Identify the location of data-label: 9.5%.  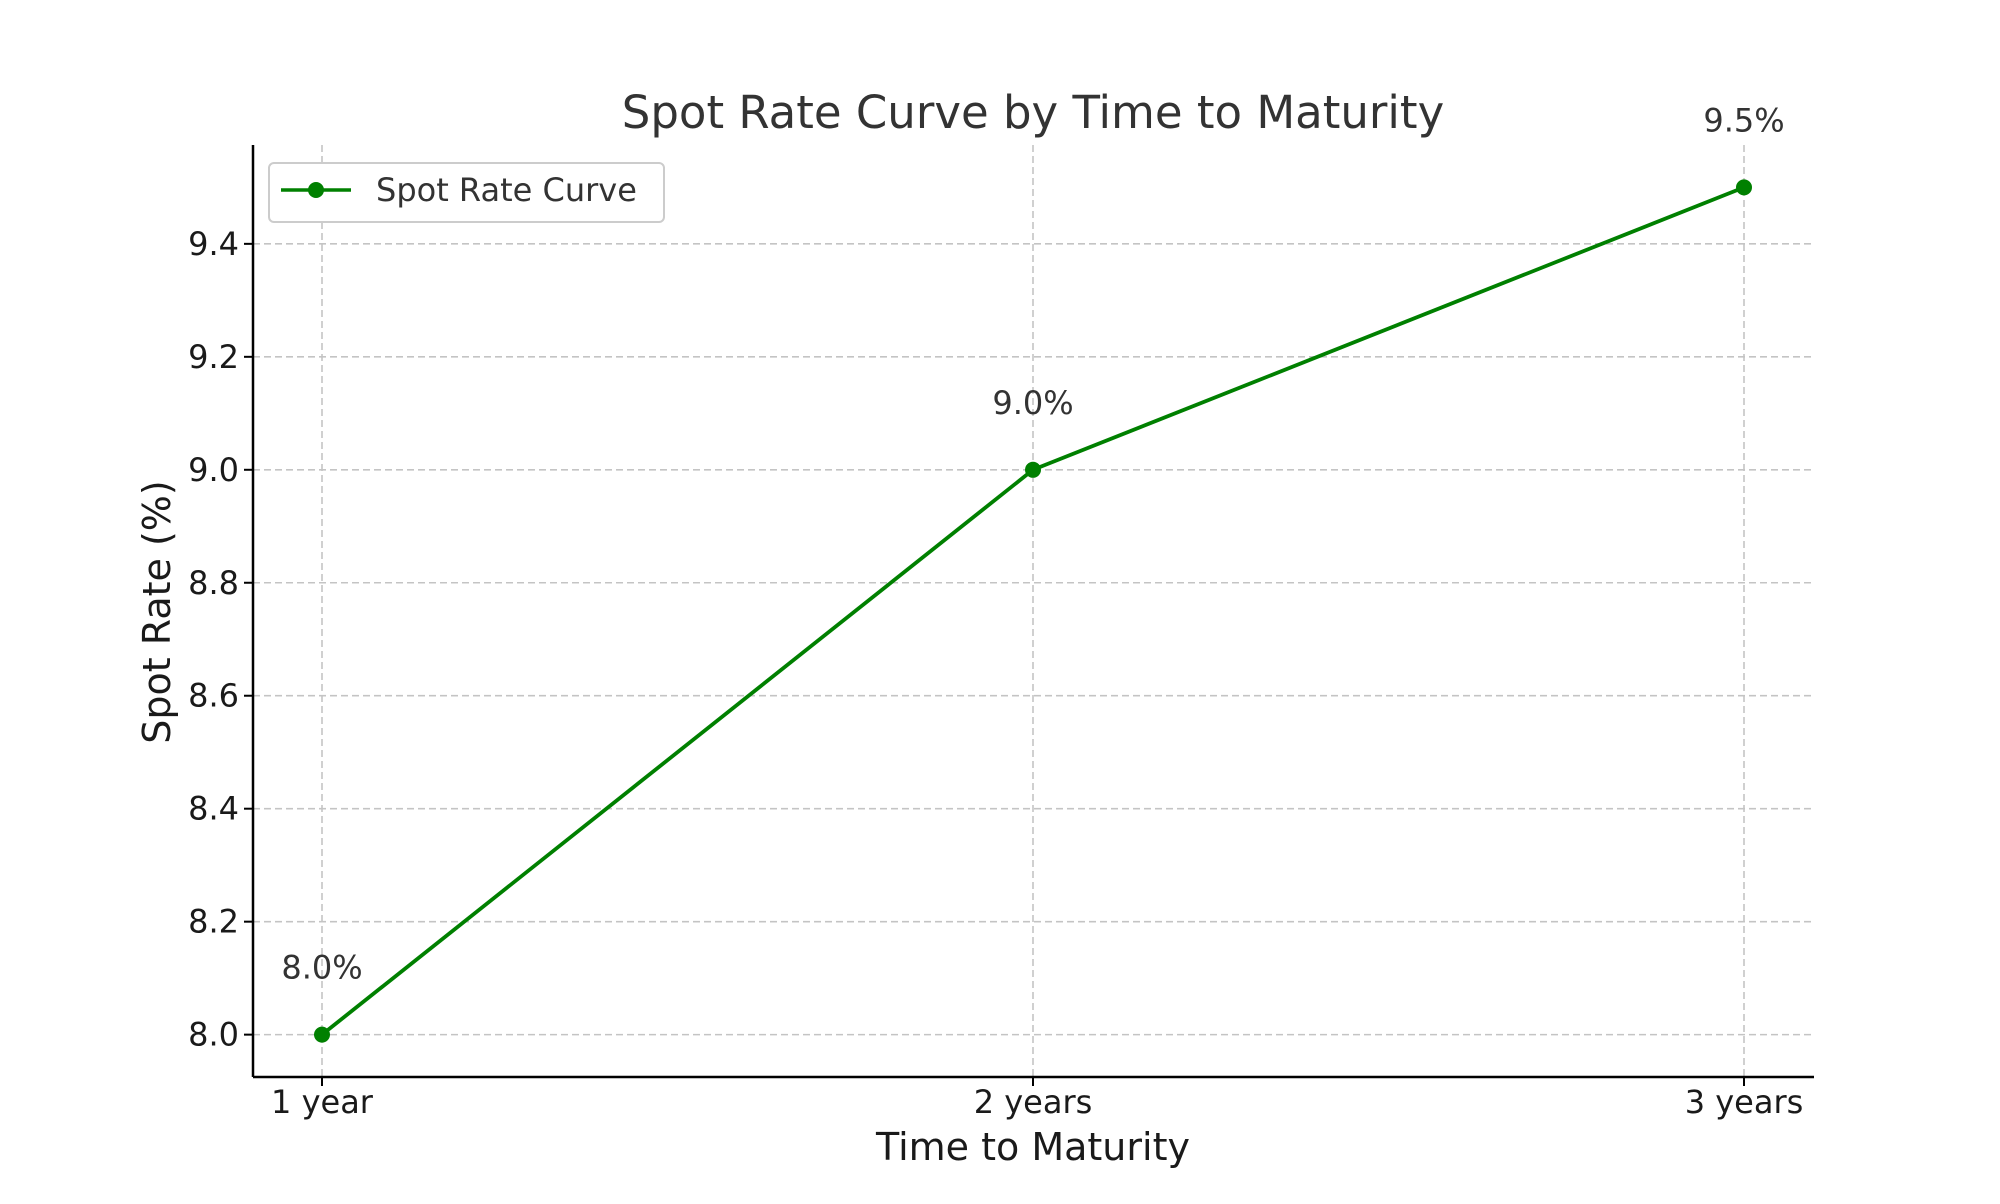
(1743, 120).